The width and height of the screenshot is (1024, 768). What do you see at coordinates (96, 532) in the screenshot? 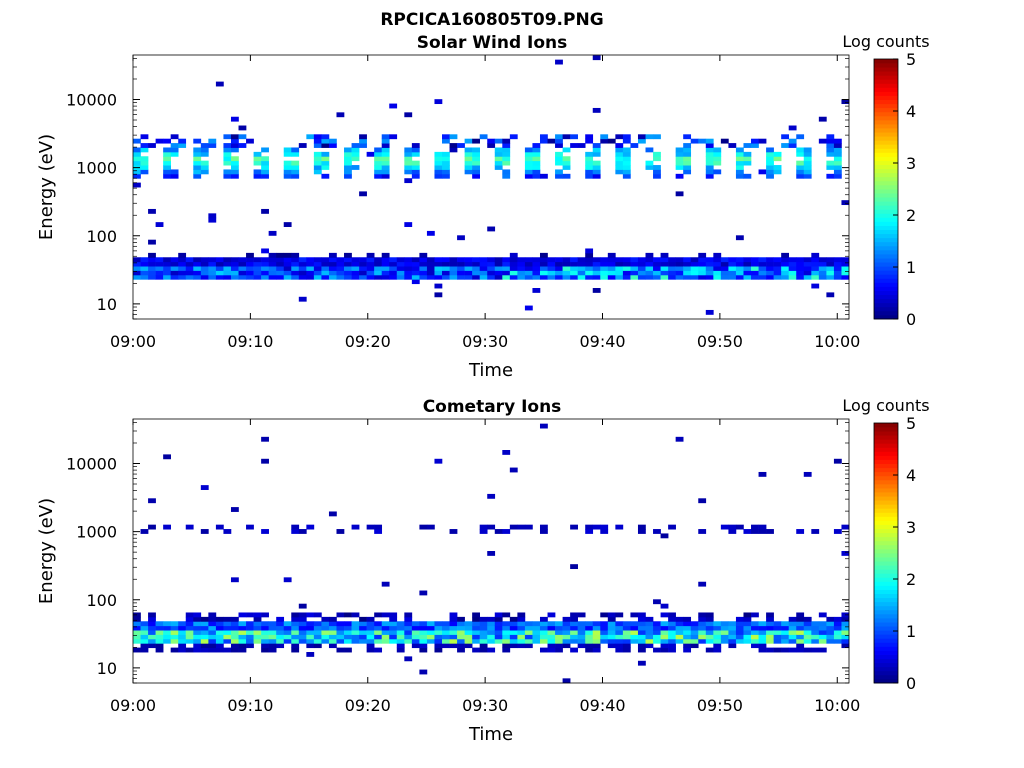
I see `y-tick-label: 1000` at bounding box center [96, 532].